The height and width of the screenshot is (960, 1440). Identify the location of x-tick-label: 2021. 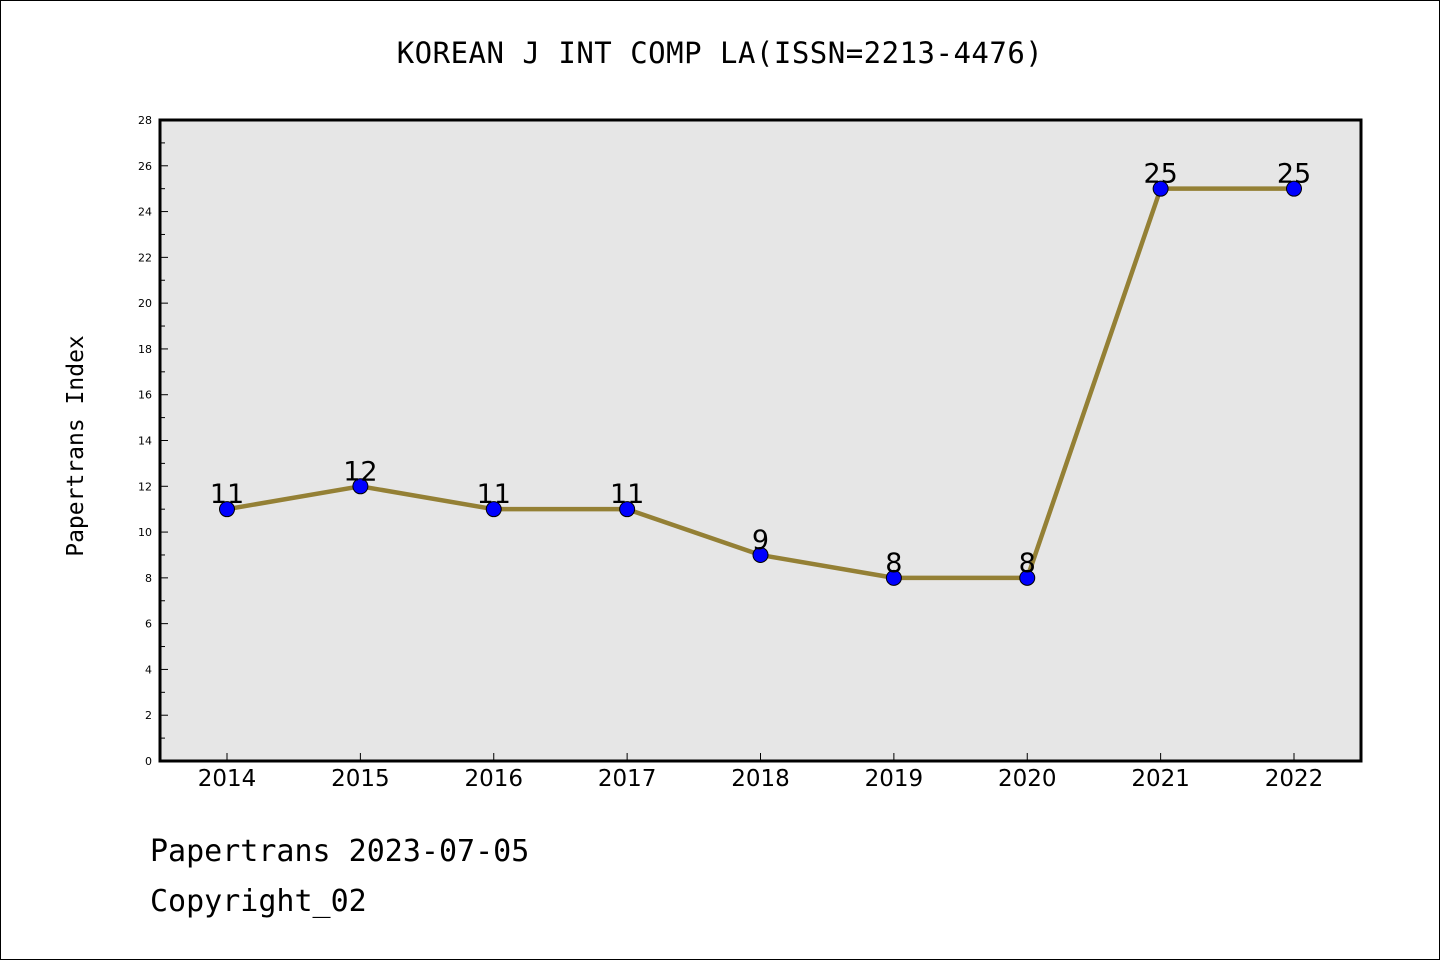
(1160, 779).